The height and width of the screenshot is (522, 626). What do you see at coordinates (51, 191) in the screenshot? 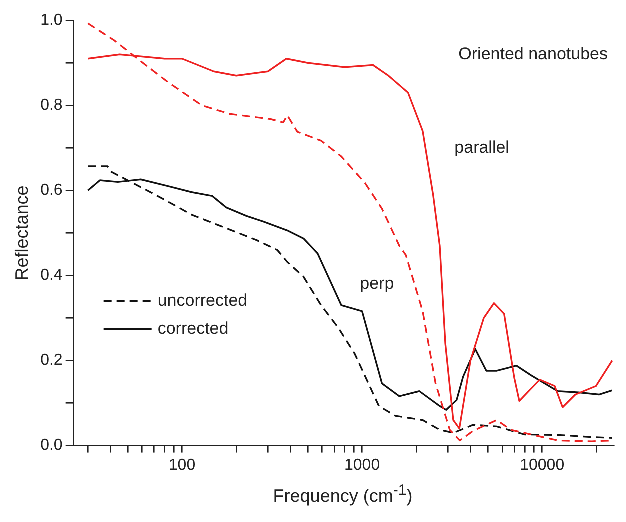
I see `y-tick-label: 0.6` at bounding box center [51, 191].